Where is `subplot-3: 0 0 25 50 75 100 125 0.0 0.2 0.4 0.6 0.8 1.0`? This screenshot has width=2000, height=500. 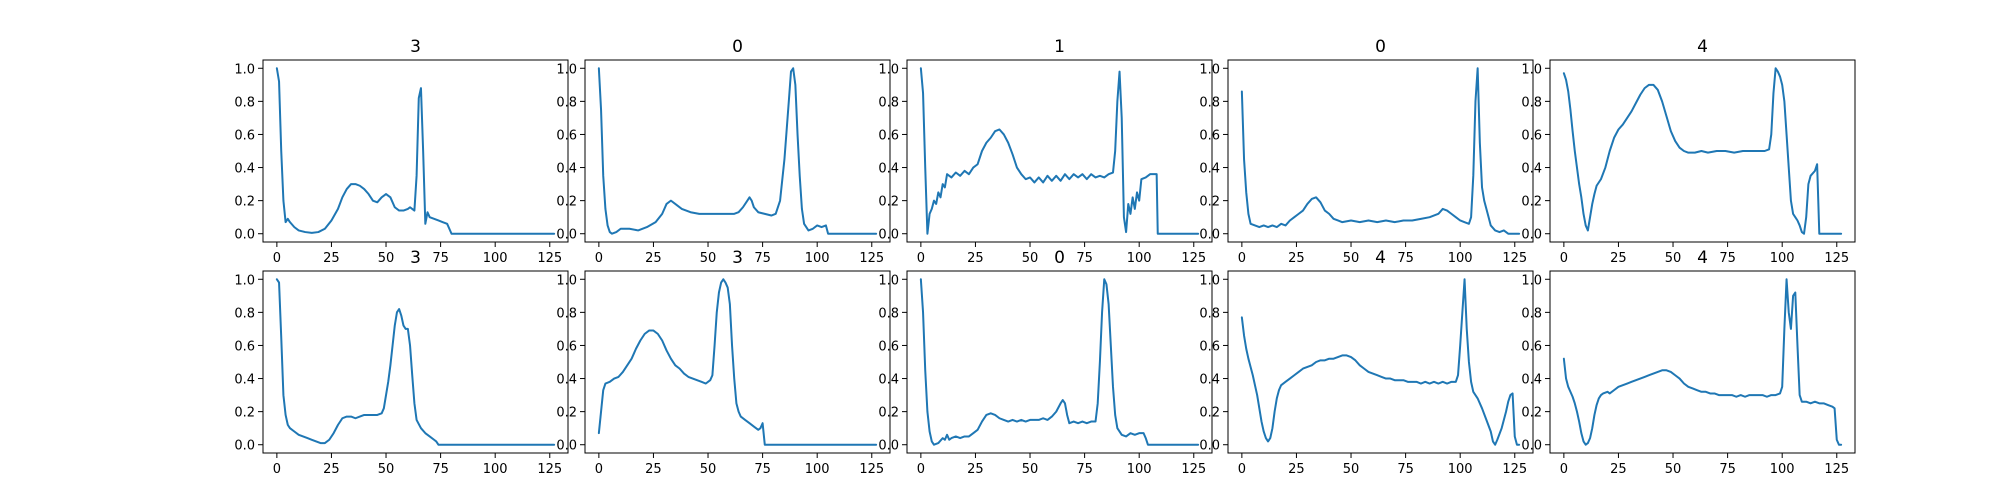
subplot-3: 0 0 25 50 75 100 125 0.0 0.2 0.4 0.6 0.8 1.0 is located at coordinates (1366, 151).